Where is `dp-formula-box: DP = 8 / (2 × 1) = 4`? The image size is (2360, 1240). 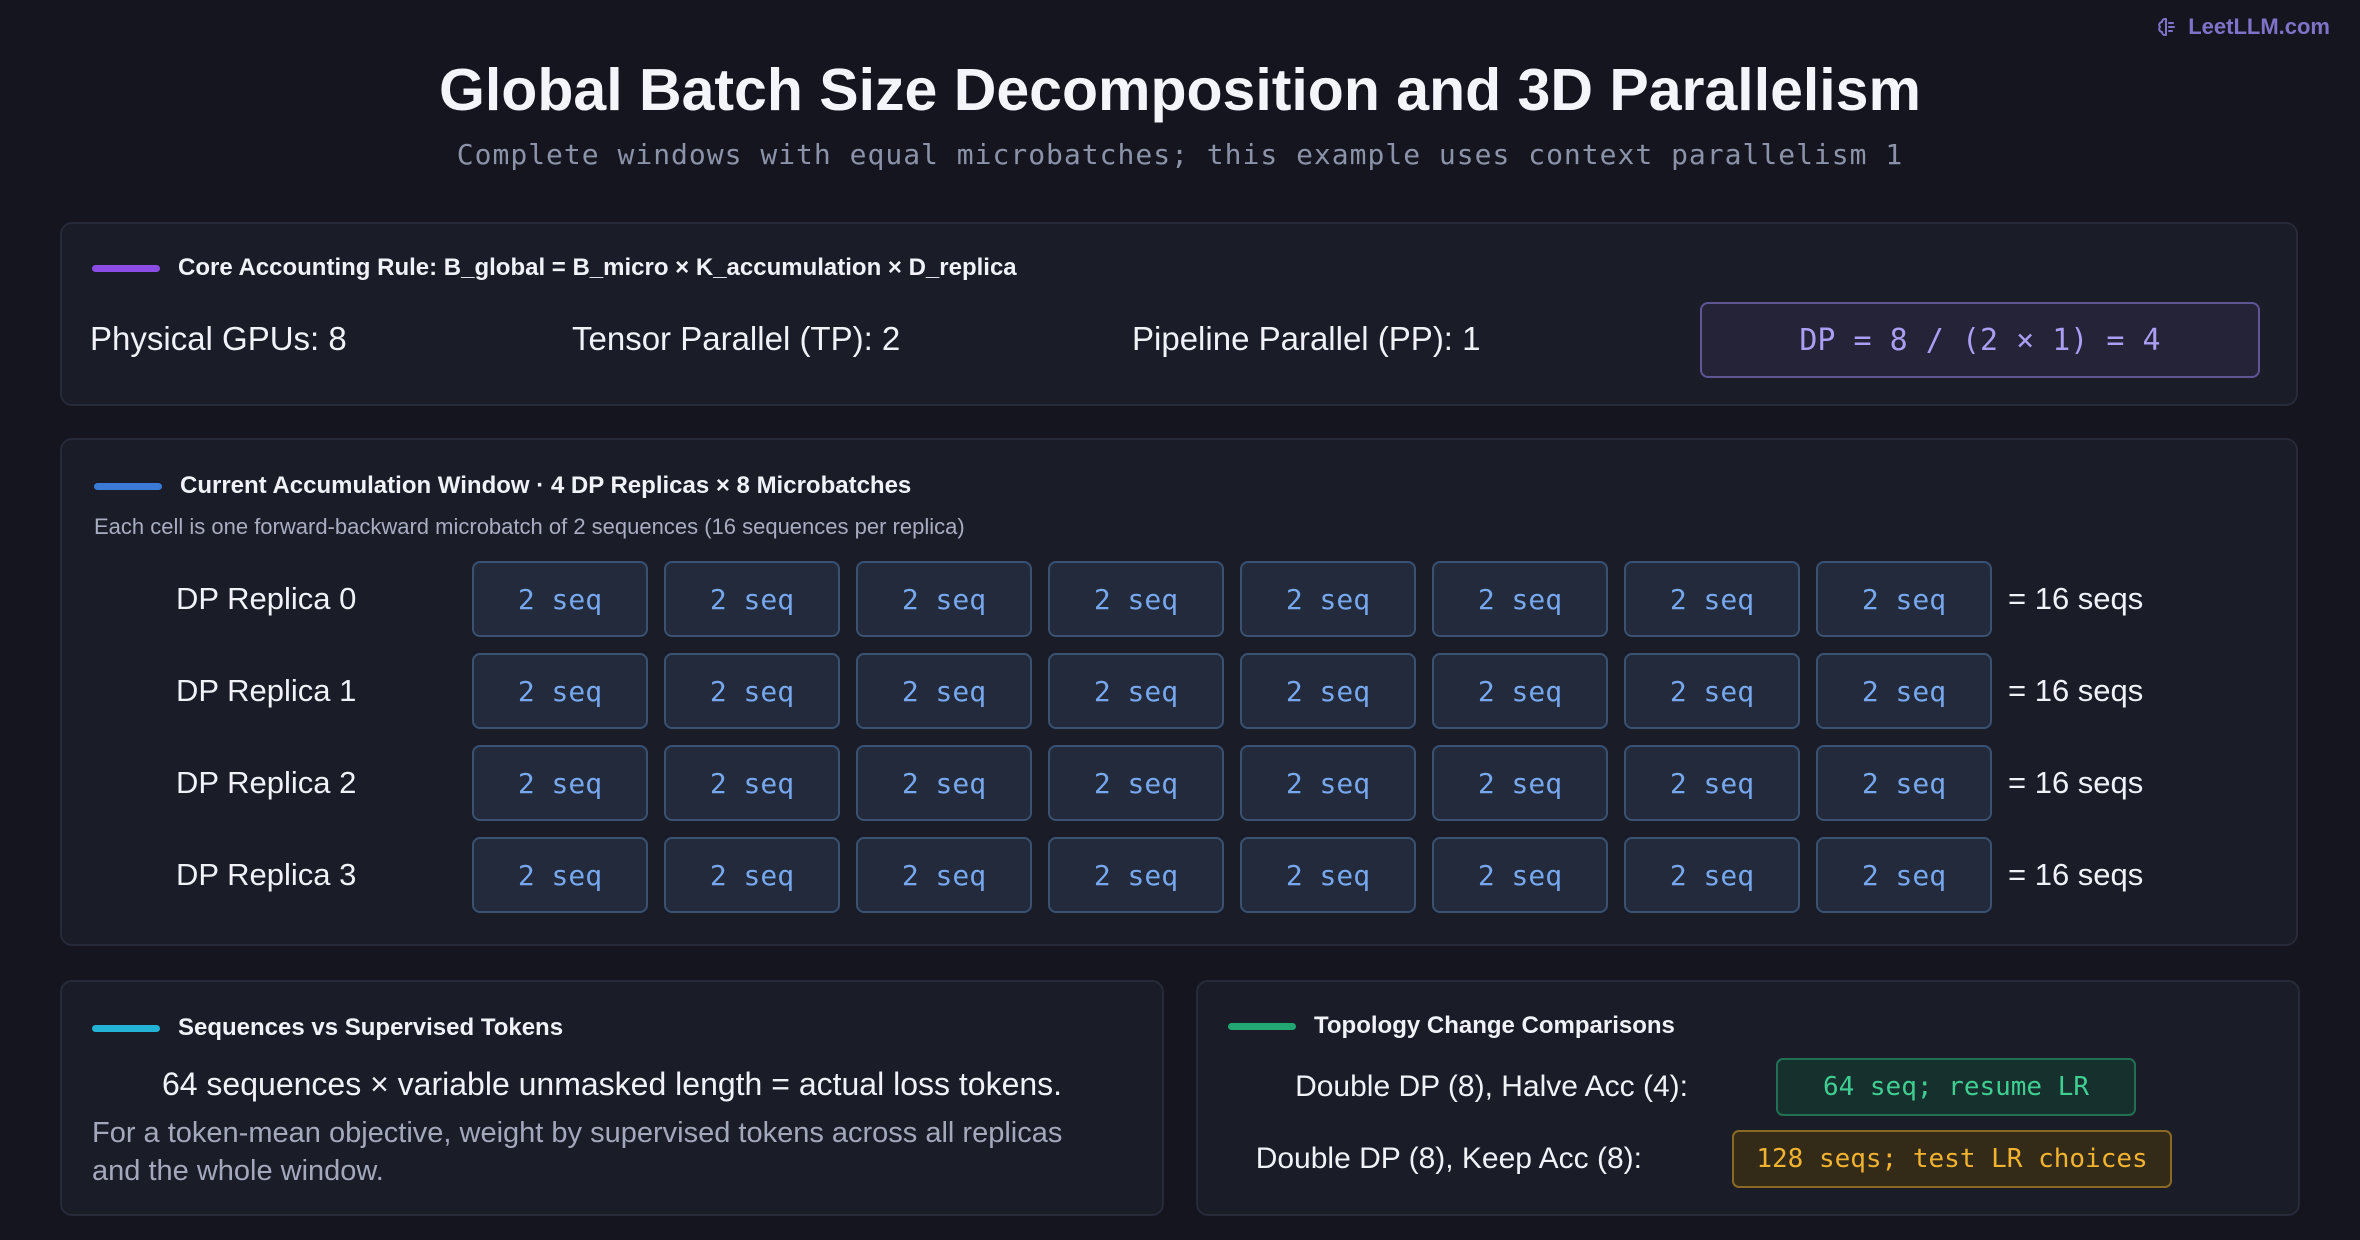 dp-formula-box: DP = 8 / (2 × 1) = 4 is located at coordinates (1980, 340).